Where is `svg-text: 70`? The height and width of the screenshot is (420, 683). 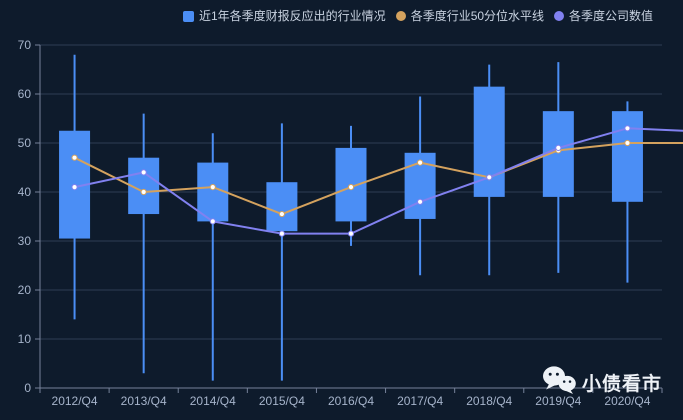
svg-text: 70 is located at coordinates (25, 45).